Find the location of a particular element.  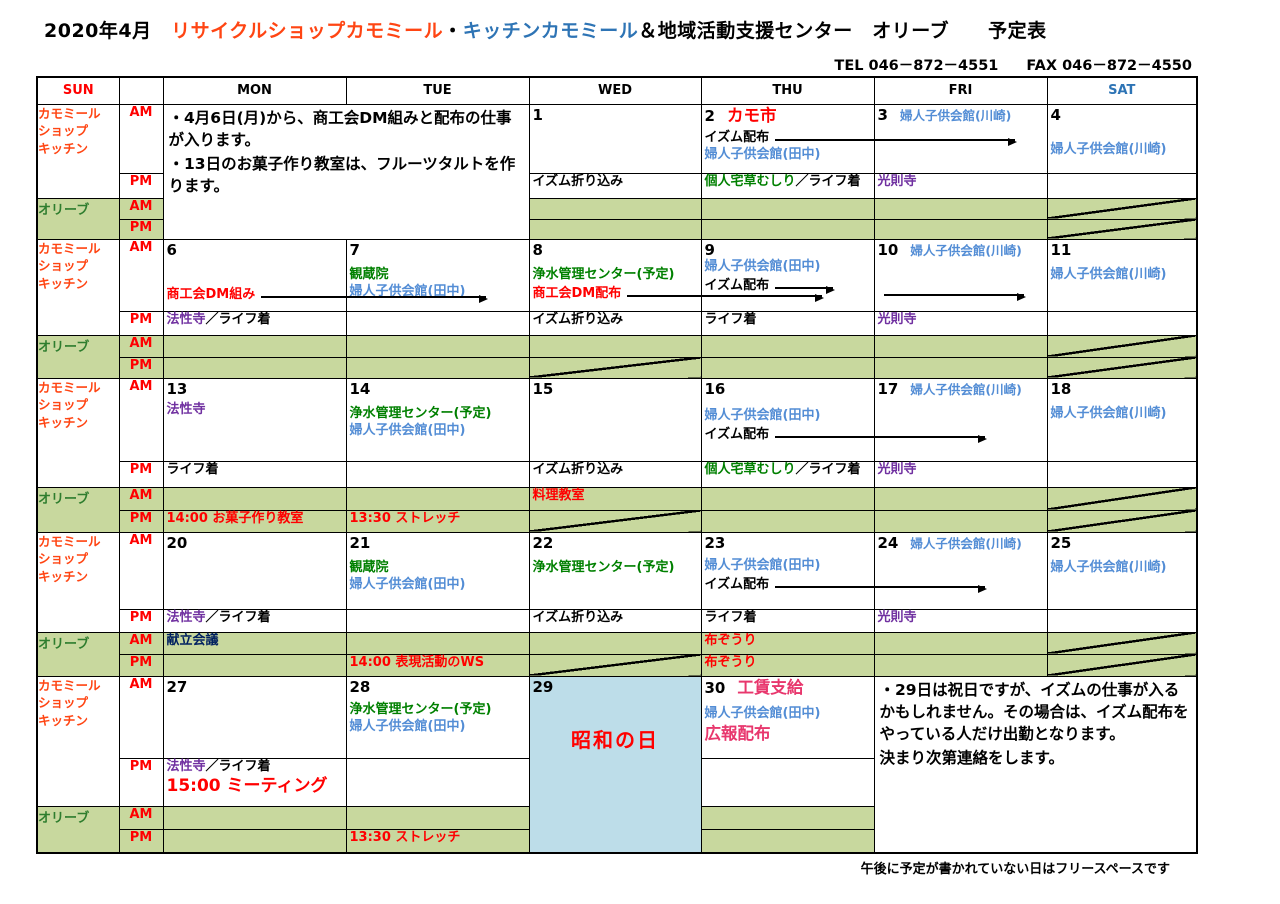

event-text: 法性寺 is located at coordinates (186, 319).